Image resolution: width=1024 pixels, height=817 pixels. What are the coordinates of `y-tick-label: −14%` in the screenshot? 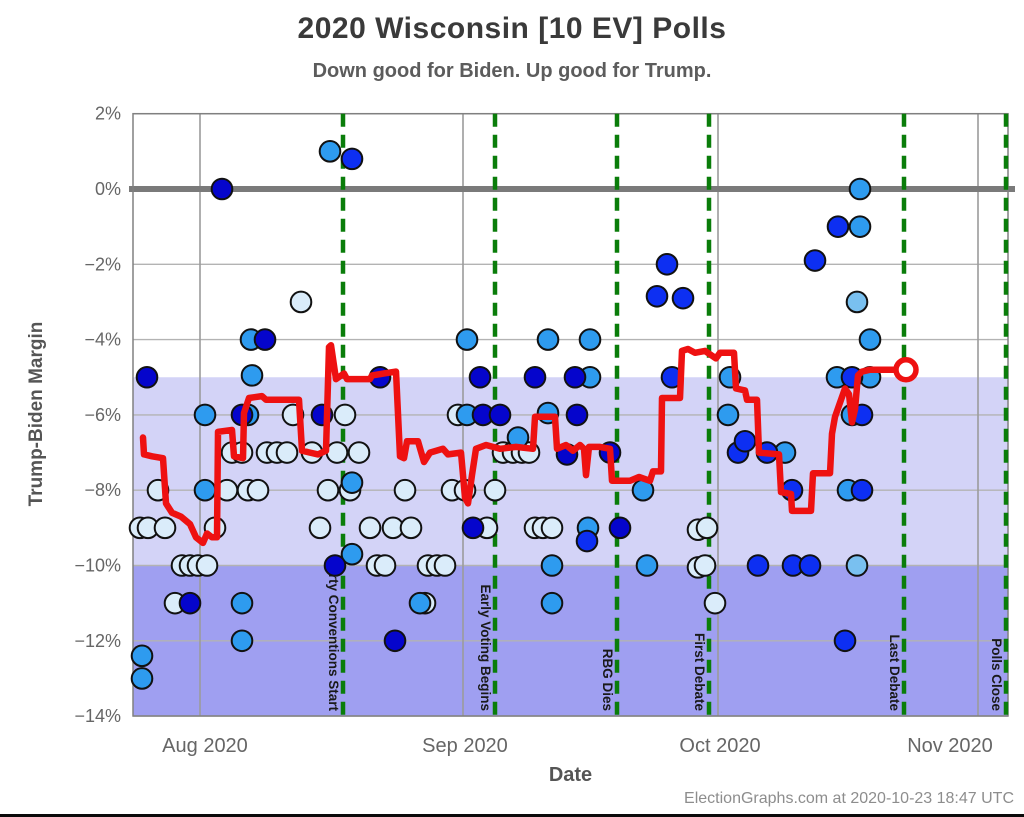 It's located at (97, 716).